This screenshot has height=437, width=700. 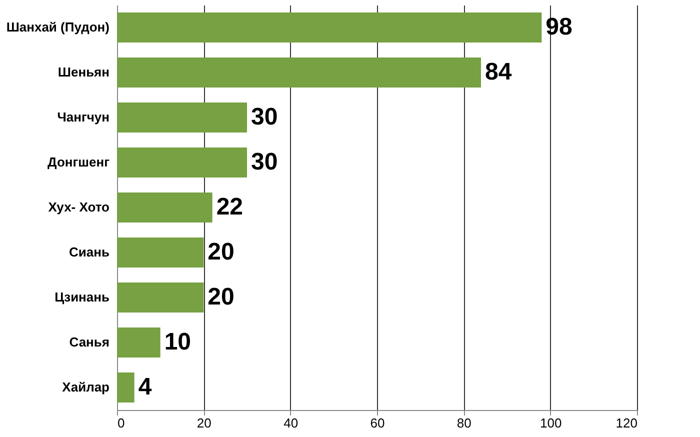 I want to click on x-tick-label: 0, so click(x=121, y=423).